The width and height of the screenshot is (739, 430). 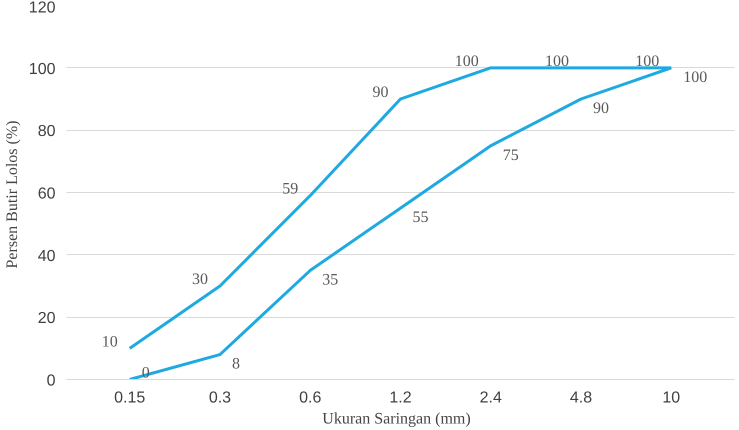 I want to click on data-label: 59, so click(x=290, y=189).